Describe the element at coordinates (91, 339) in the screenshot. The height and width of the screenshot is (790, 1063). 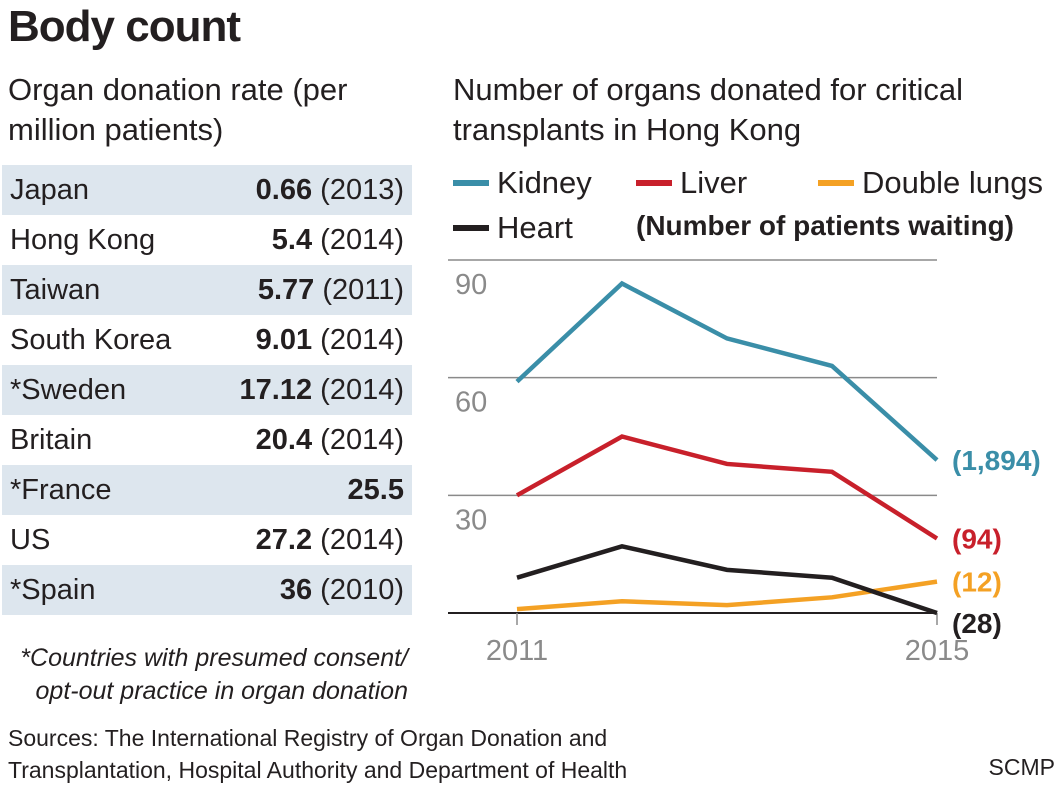
I see `rate-country: South Korea` at that location.